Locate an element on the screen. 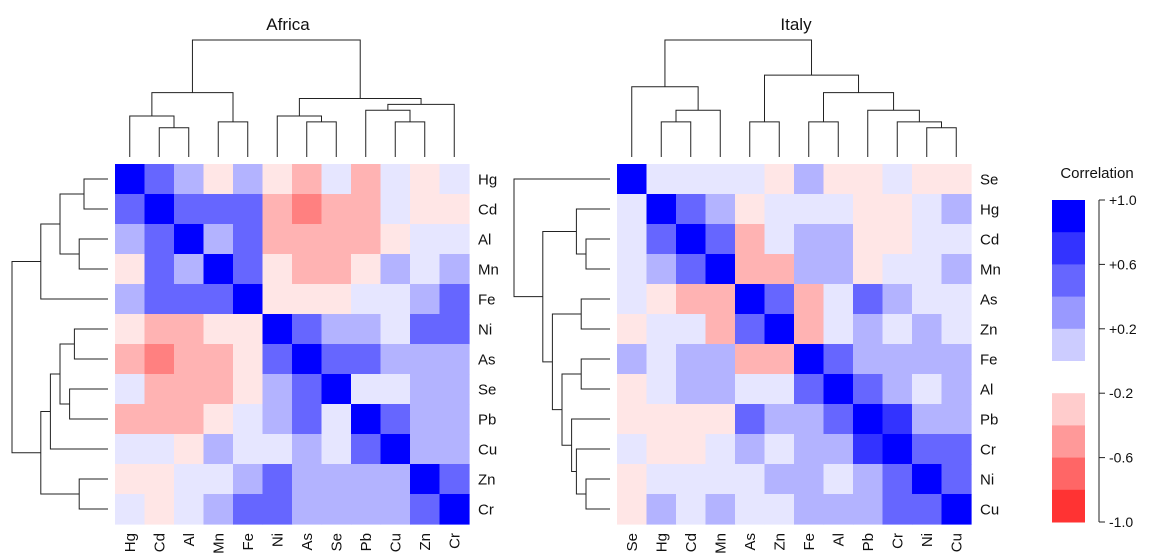 The height and width of the screenshot is (553, 1151). heatmap-cell-Cd-Cr is located at coordinates (897, 239).